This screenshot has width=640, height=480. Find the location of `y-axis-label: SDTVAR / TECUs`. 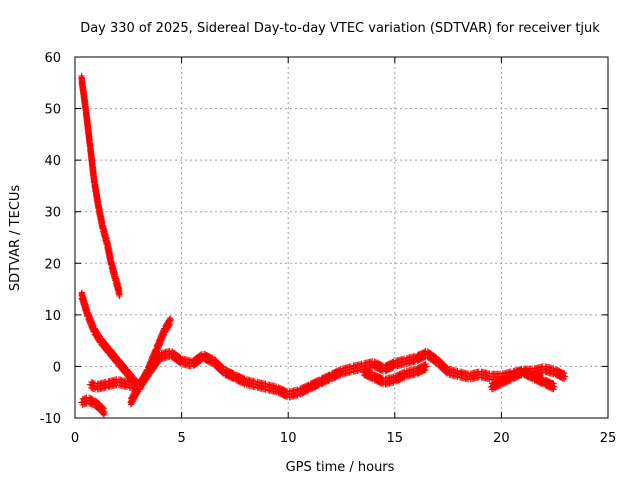

y-axis-label: SDTVAR / TECUs is located at coordinates (15, 238).